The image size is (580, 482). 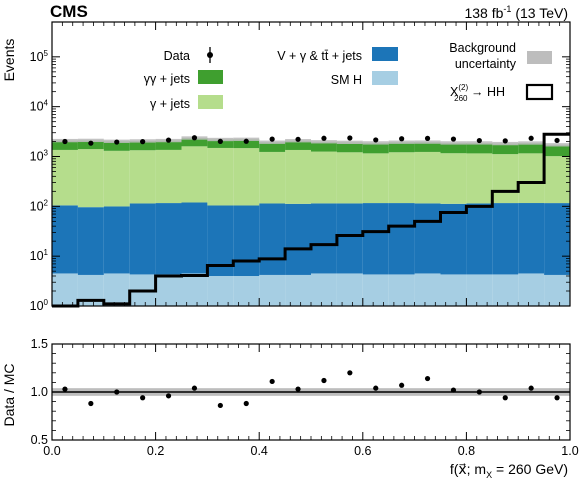 What do you see at coordinates (385, 54) in the screenshot?
I see `legend-vg-tt-swatch` at bounding box center [385, 54].